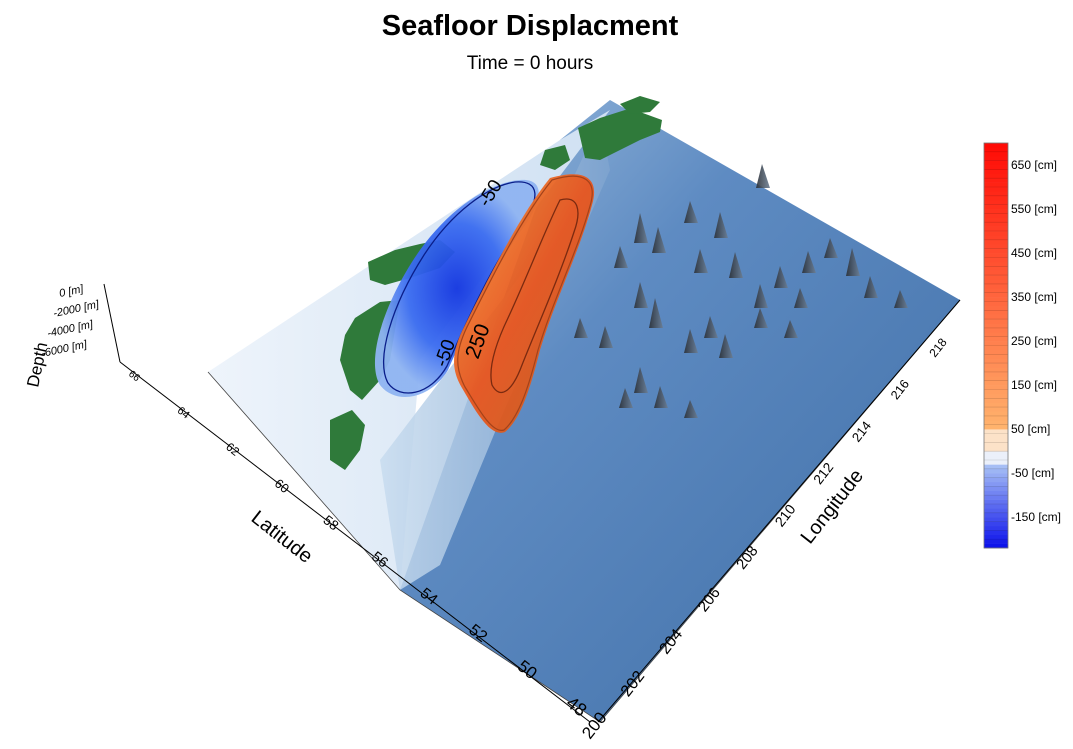 The image size is (1073, 749). What do you see at coordinates (282, 537) in the screenshot?
I see `latitude-axis-label: Latitude` at bounding box center [282, 537].